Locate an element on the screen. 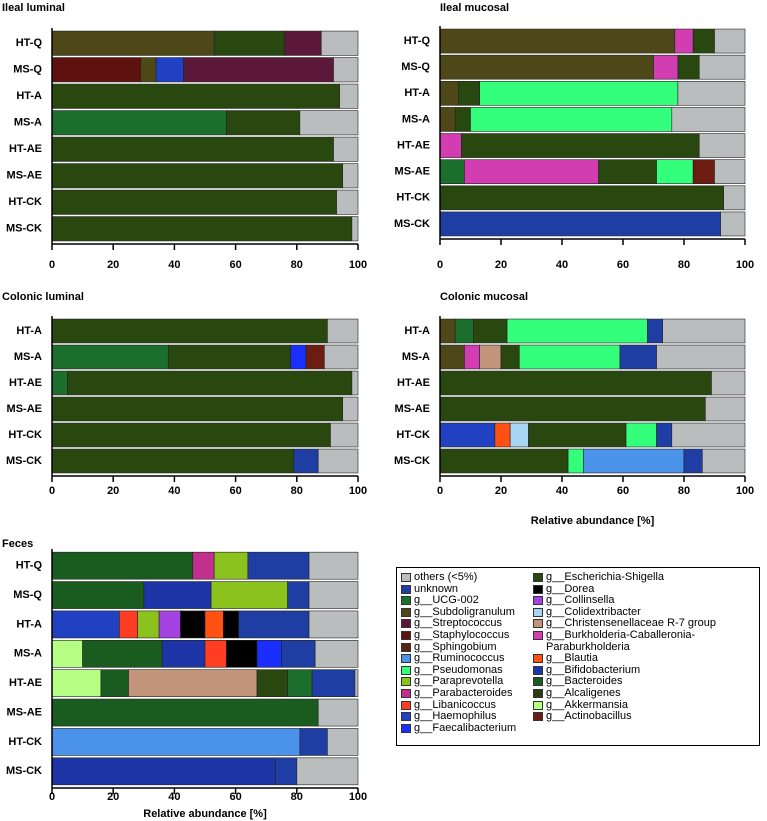 This screenshot has height=821, width=767. legend-label: g__Sphingobium is located at coordinates (455, 646).